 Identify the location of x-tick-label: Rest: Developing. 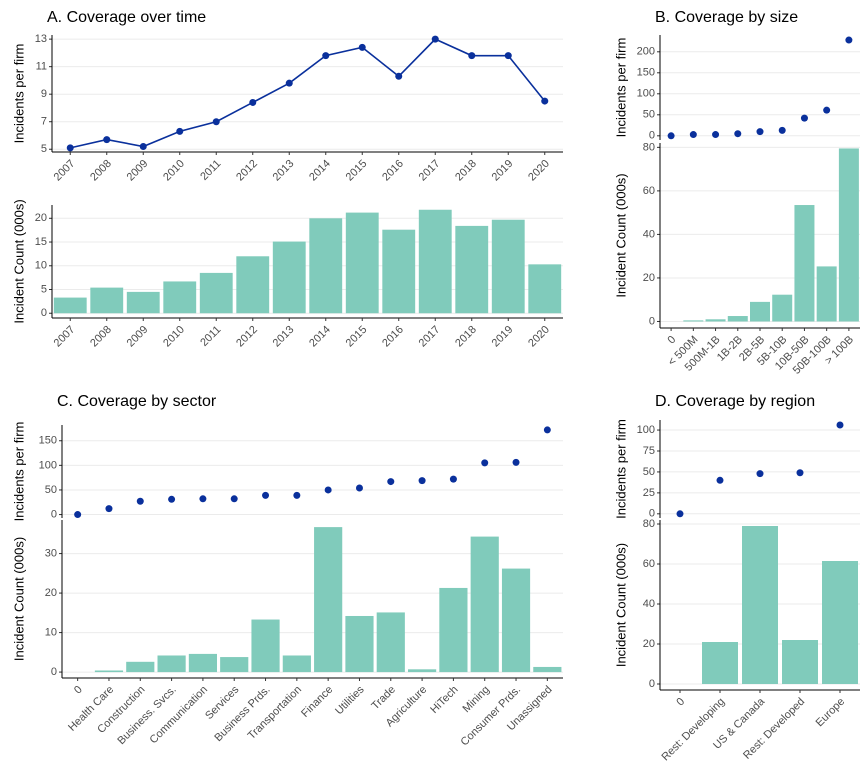
(693, 730).